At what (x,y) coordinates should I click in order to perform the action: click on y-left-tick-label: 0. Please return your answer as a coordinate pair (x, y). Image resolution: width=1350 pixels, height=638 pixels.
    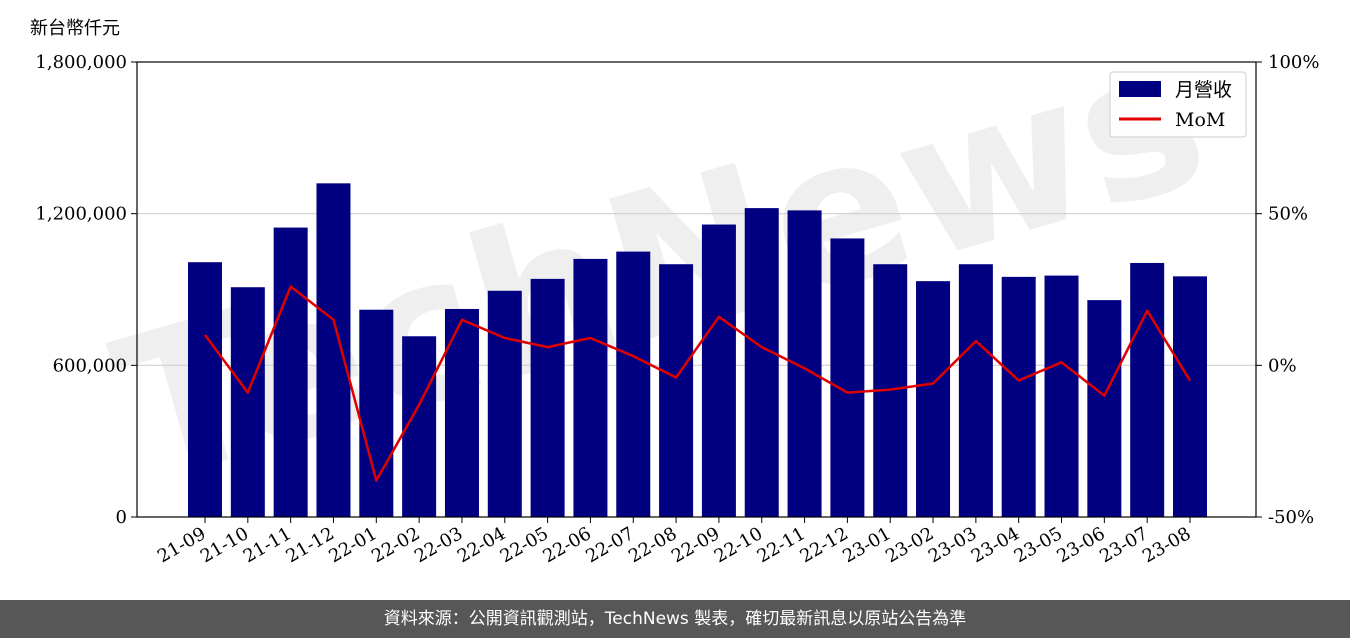
    Looking at the image, I should click on (121, 517).